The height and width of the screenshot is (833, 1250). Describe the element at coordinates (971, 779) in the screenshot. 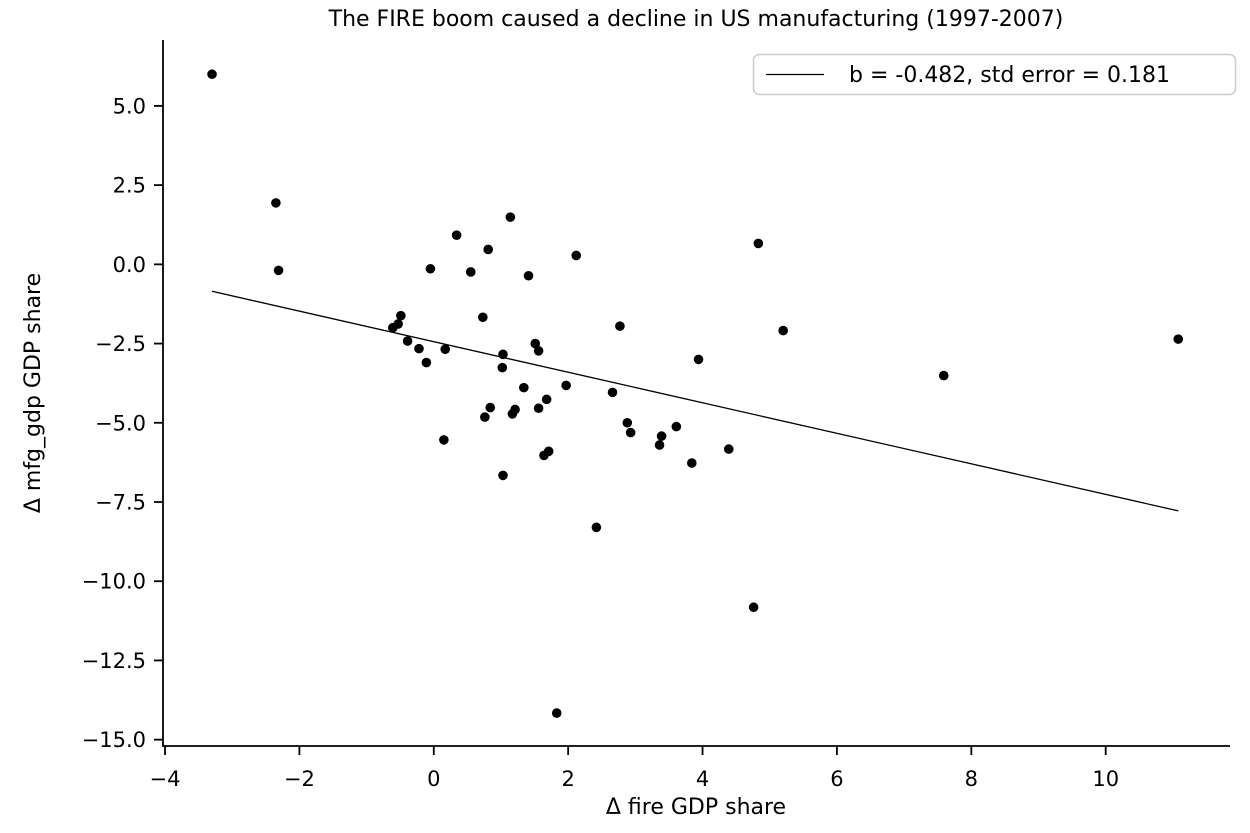

I see `x-tick-label: 8` at that location.